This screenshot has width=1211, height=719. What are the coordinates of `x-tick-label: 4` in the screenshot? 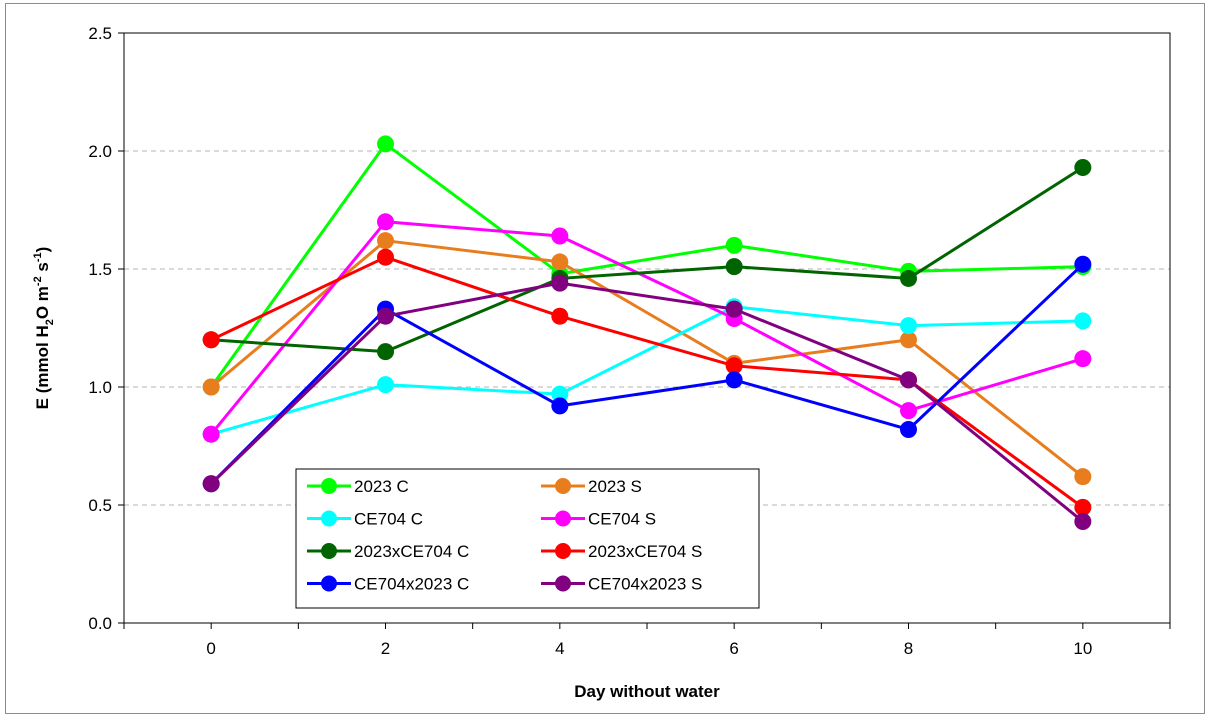 It's located at (559, 648).